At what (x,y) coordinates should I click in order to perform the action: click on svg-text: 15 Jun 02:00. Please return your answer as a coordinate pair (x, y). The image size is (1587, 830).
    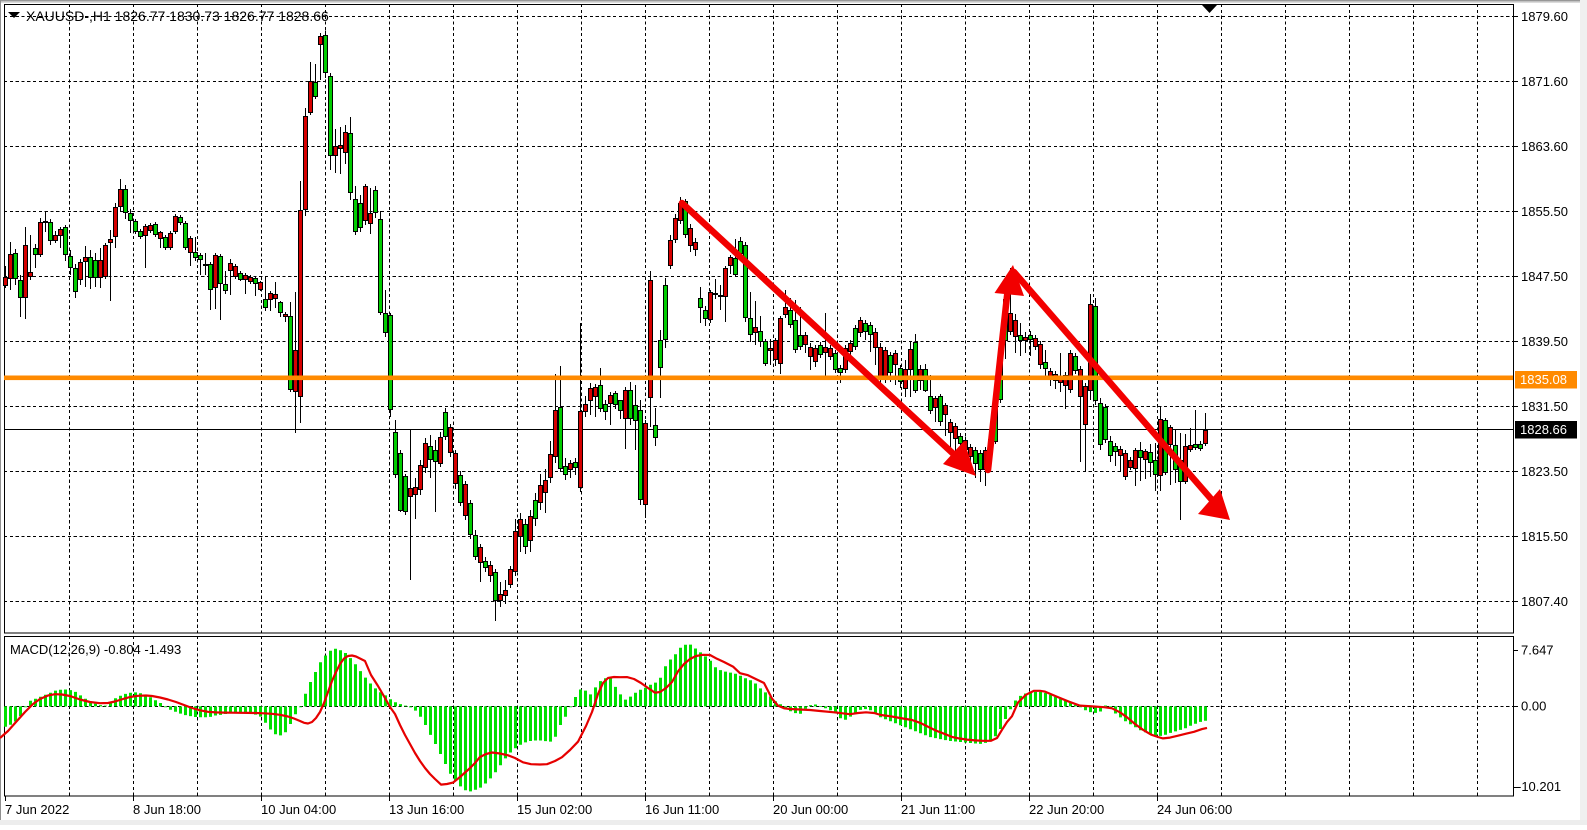
    Looking at the image, I should click on (554, 809).